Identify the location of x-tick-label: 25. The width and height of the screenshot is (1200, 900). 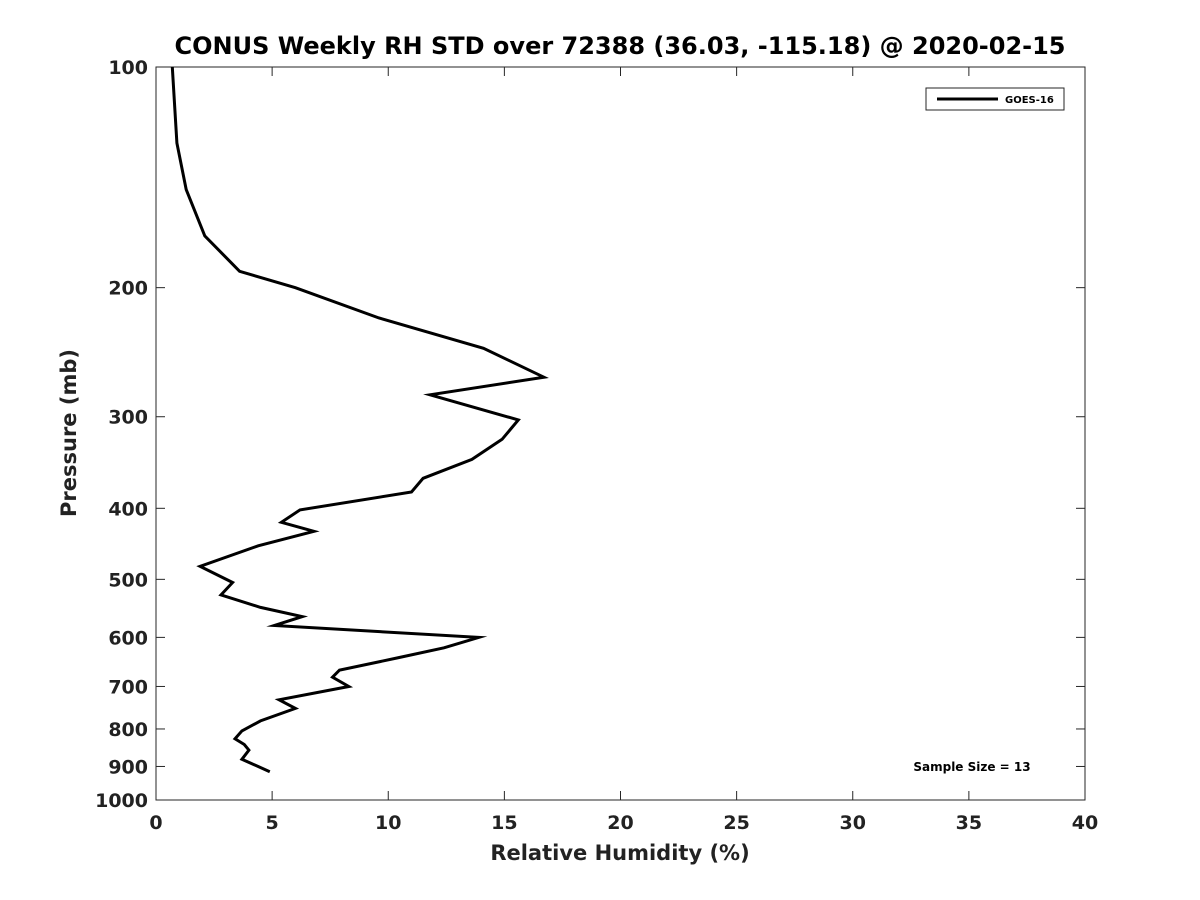
(736, 823).